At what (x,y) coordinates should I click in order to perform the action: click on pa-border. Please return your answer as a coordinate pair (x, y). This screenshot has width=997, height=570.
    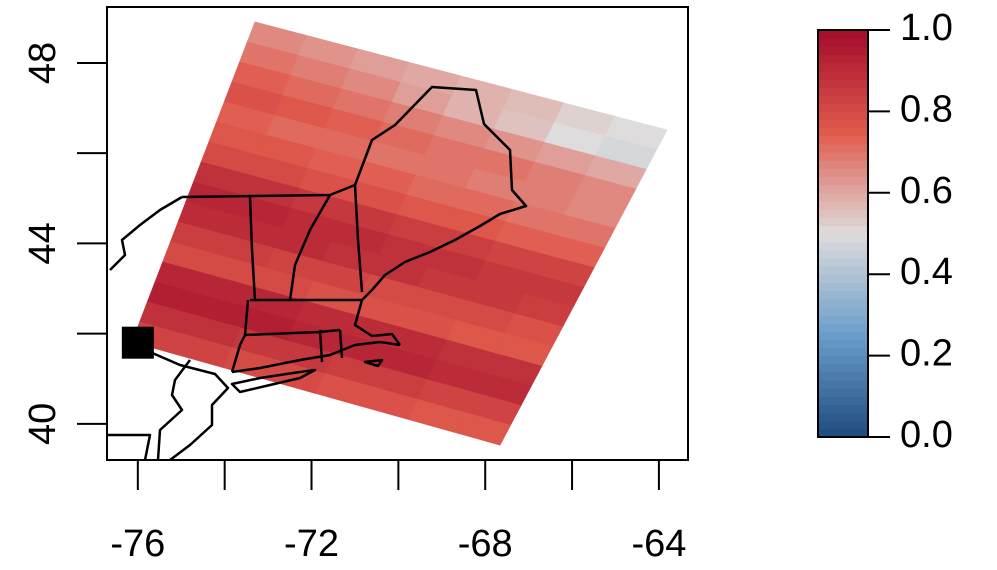
    Looking at the image, I should click on (129, 446).